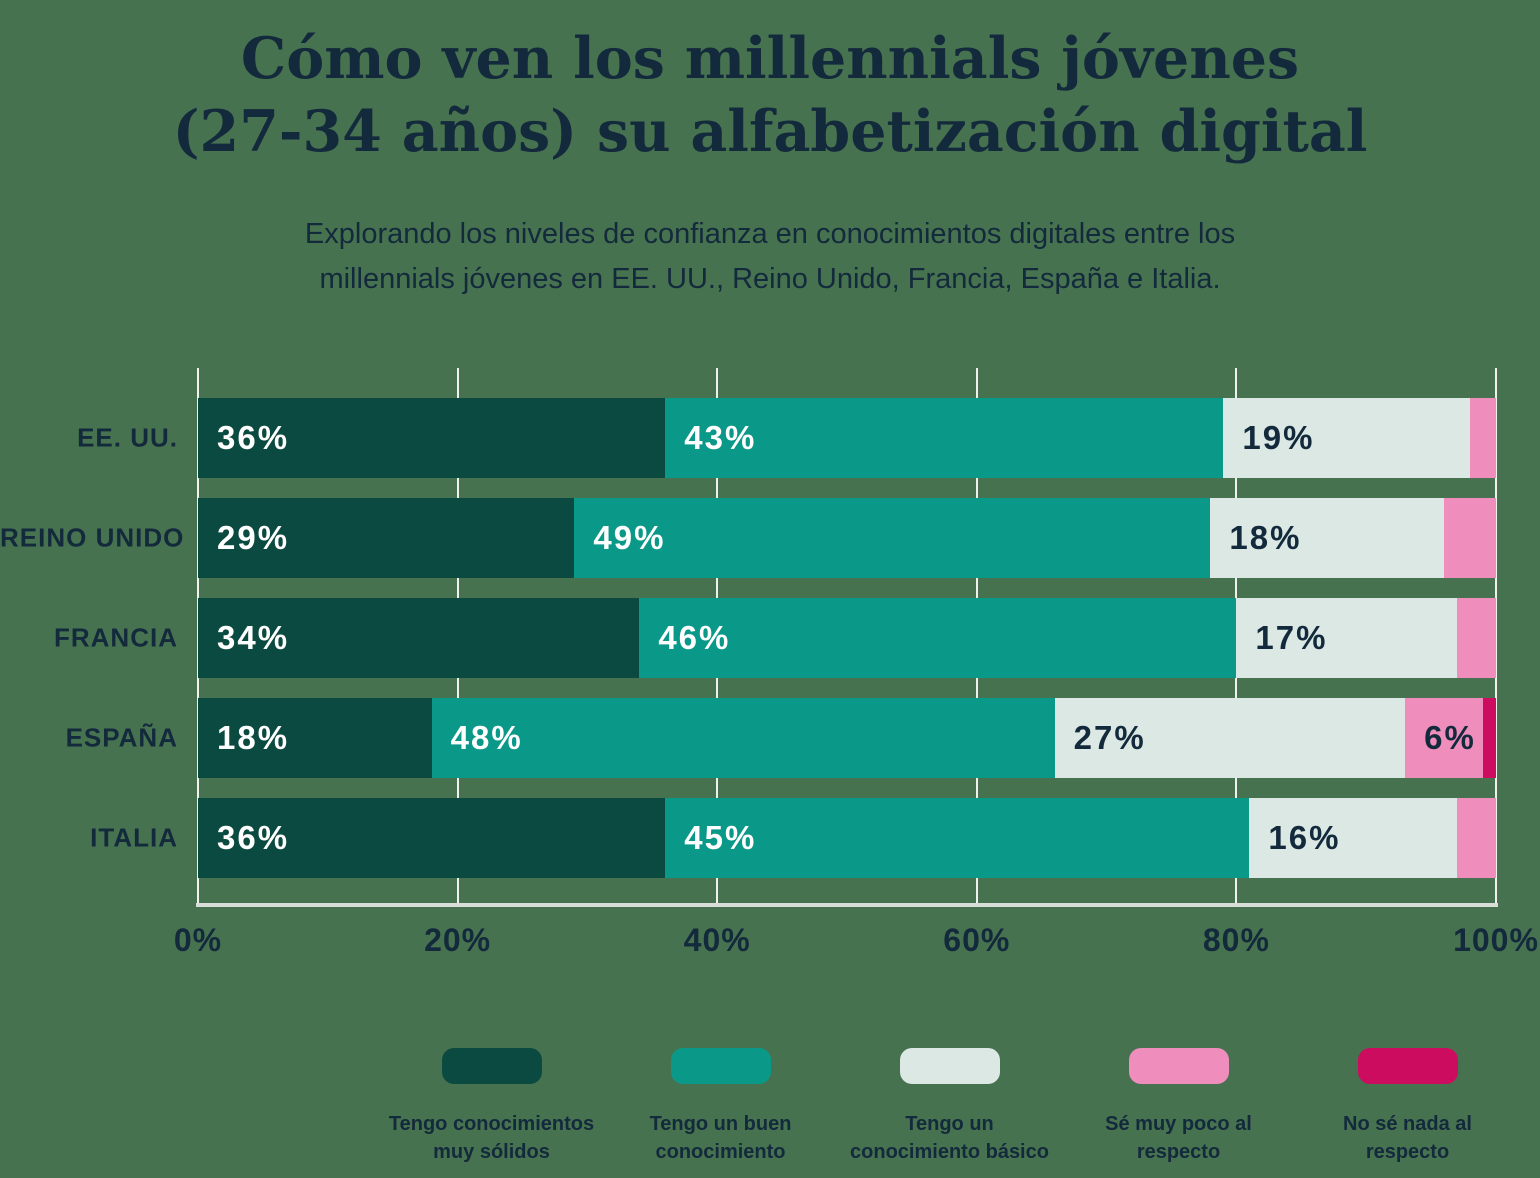  Describe the element at coordinates (629, 537) in the screenshot. I see `bar-value-label: 49%` at that location.